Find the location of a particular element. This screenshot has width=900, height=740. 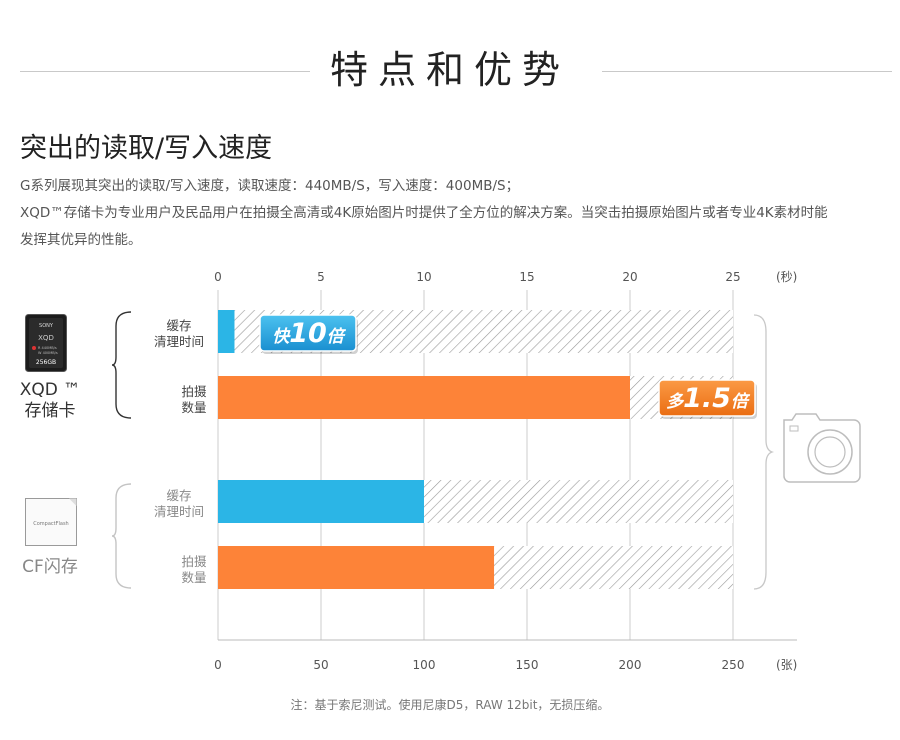

xqd-card-brand: SONY is located at coordinates (46, 326).